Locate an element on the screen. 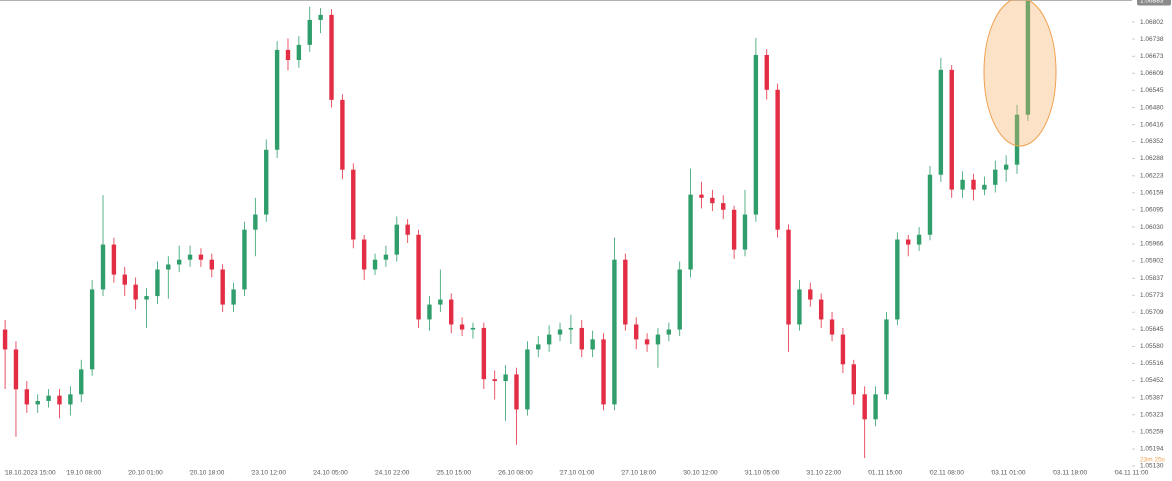  y-tick-label: 1.05194 is located at coordinates (1152, 449).